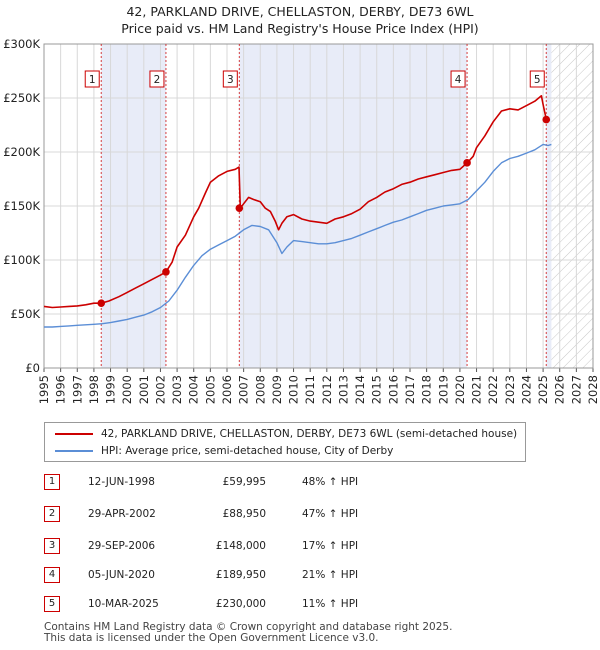 The image size is (600, 650). I want to click on y-tick-label: £300K, so click(21, 44).